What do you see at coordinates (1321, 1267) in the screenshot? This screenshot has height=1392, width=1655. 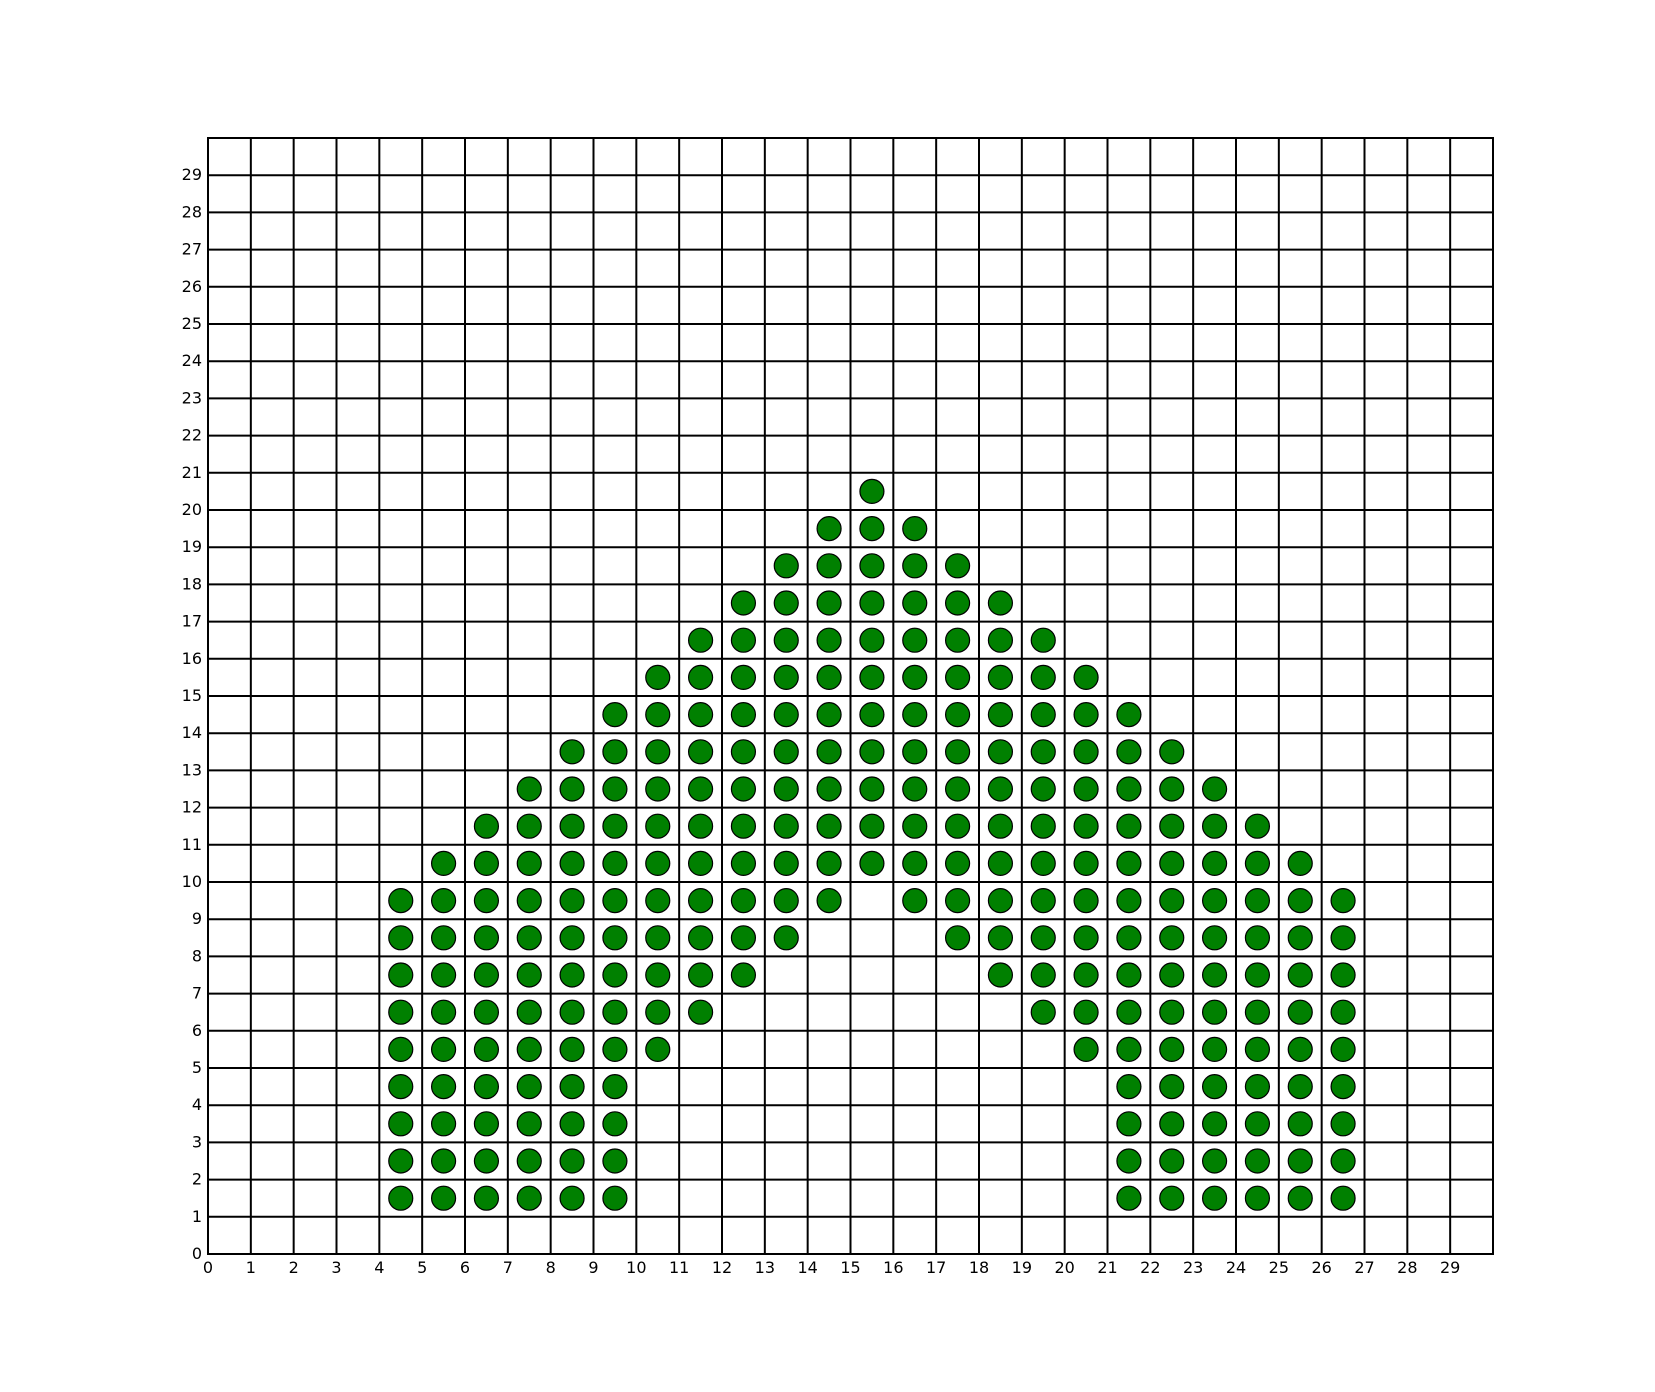 I see `x-tick-label: 26` at bounding box center [1321, 1267].